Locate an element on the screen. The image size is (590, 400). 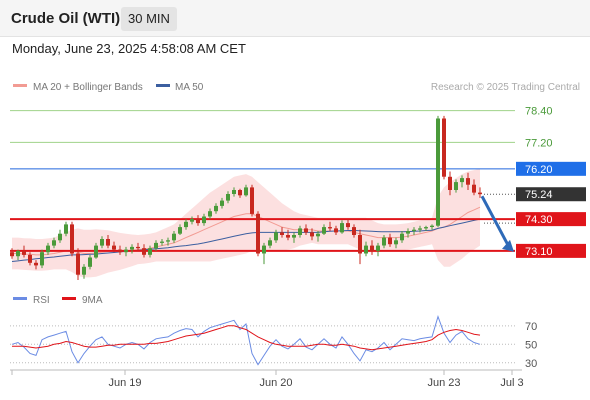
rsi-ma9-line is located at coordinates (246, 338).